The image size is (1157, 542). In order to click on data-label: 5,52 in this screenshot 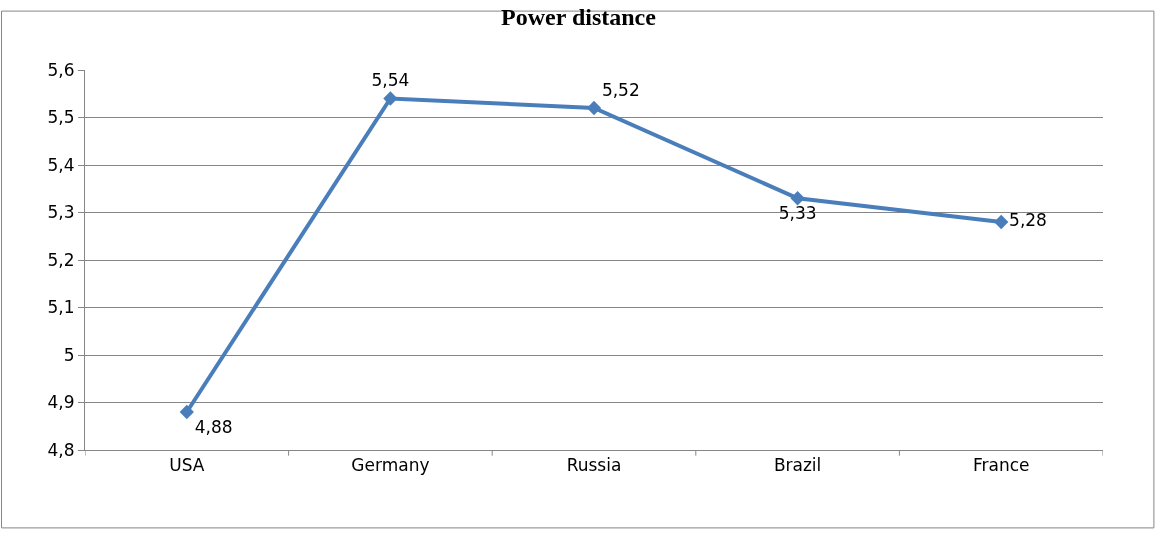, I will do `click(620, 89)`.